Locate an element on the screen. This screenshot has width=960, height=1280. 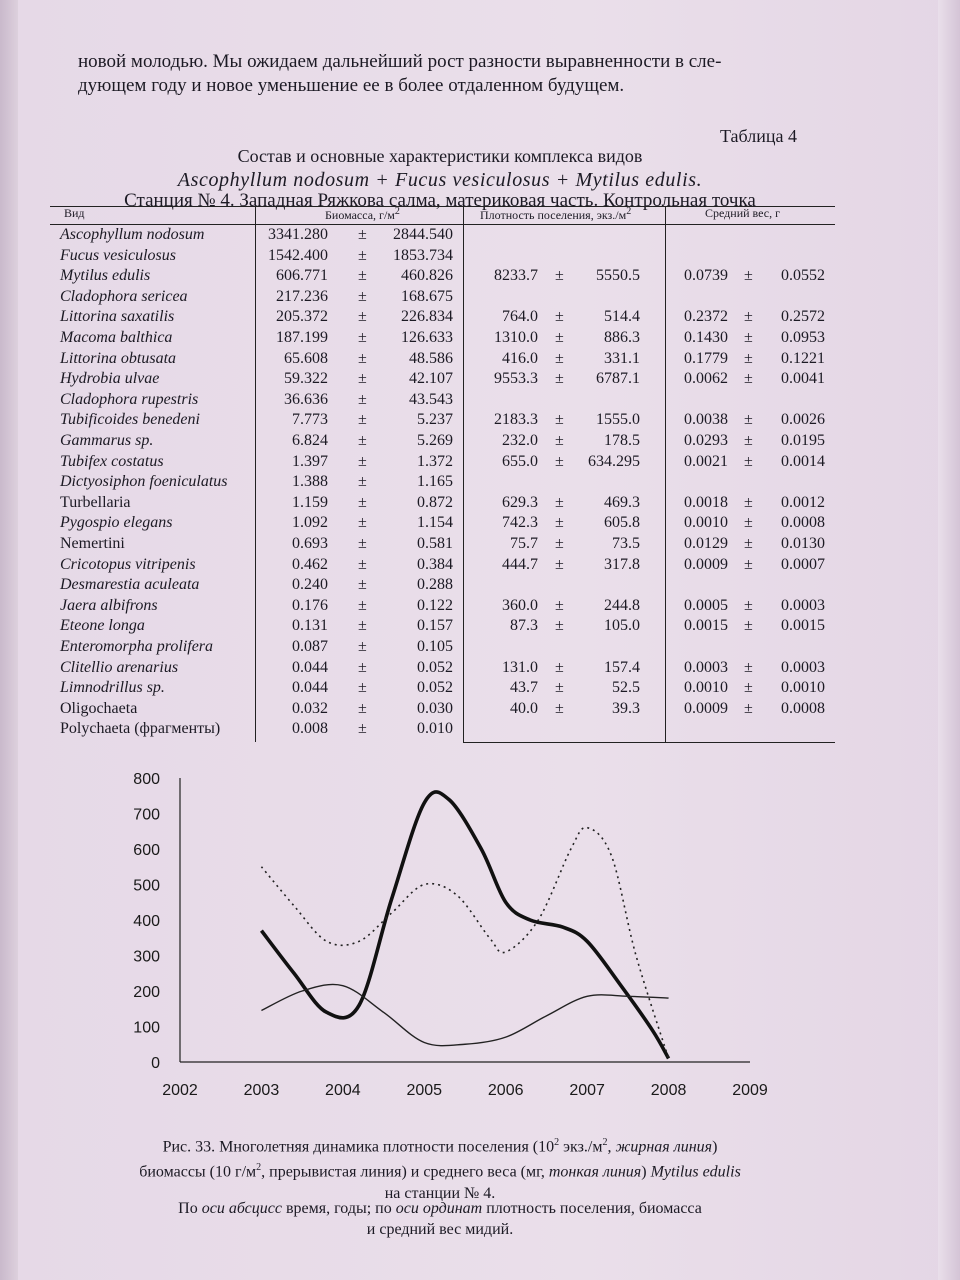
species-name: Gammarus sp. is located at coordinates (107, 440).